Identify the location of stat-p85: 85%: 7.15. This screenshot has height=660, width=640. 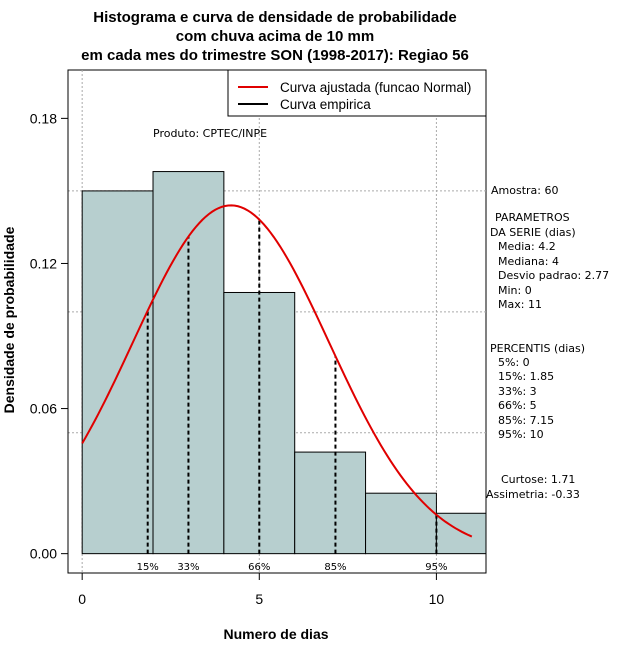
(526, 420).